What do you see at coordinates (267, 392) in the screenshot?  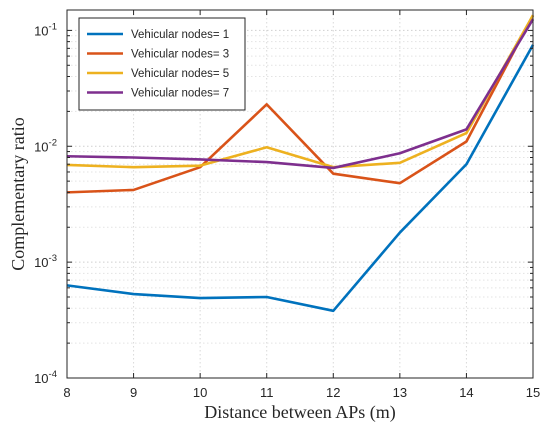 I see `x-tick-label: 11` at bounding box center [267, 392].